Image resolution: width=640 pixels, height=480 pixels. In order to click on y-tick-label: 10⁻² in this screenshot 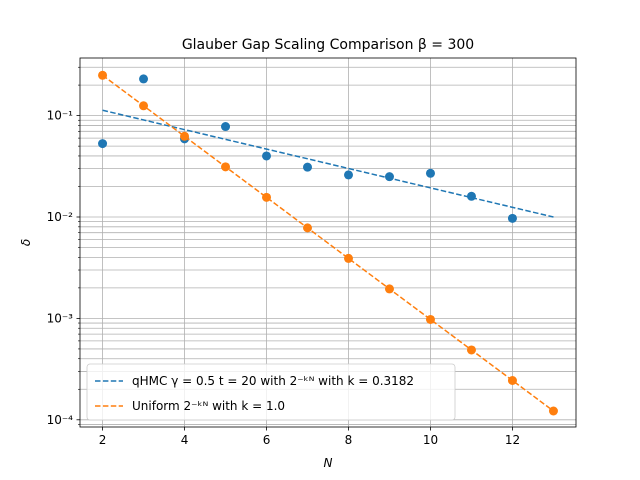, I will do `click(60, 217)`.